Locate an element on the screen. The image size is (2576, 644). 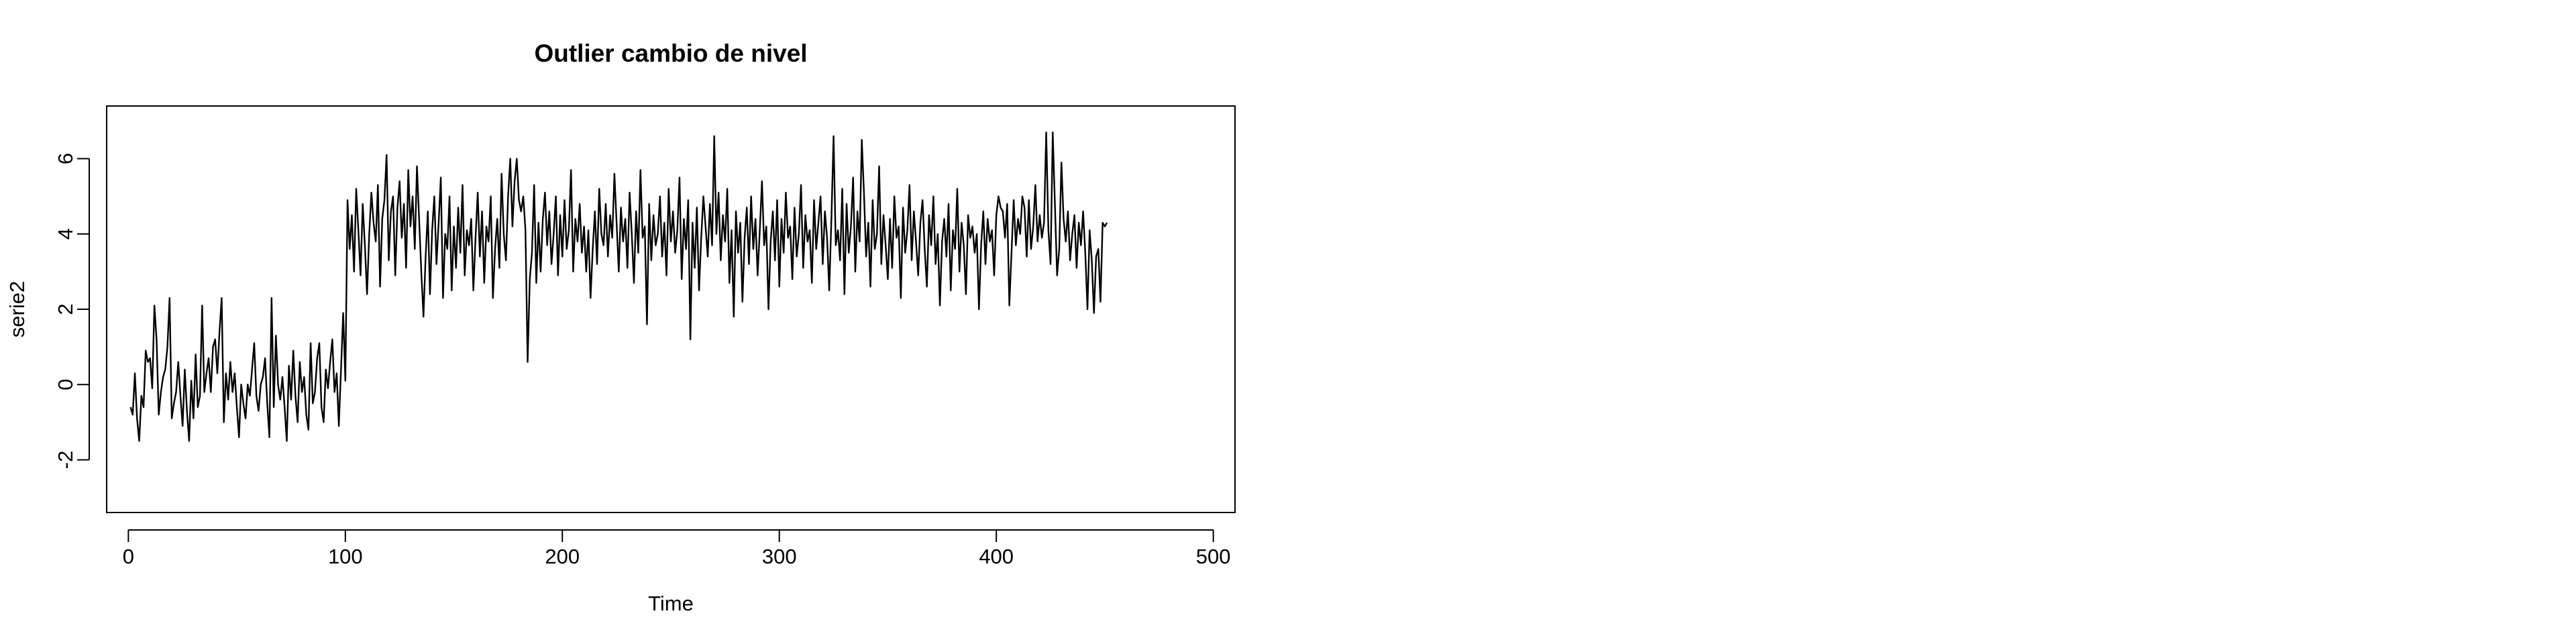
y-axis: -2 0 2 4 6 is located at coordinates (72, 311).